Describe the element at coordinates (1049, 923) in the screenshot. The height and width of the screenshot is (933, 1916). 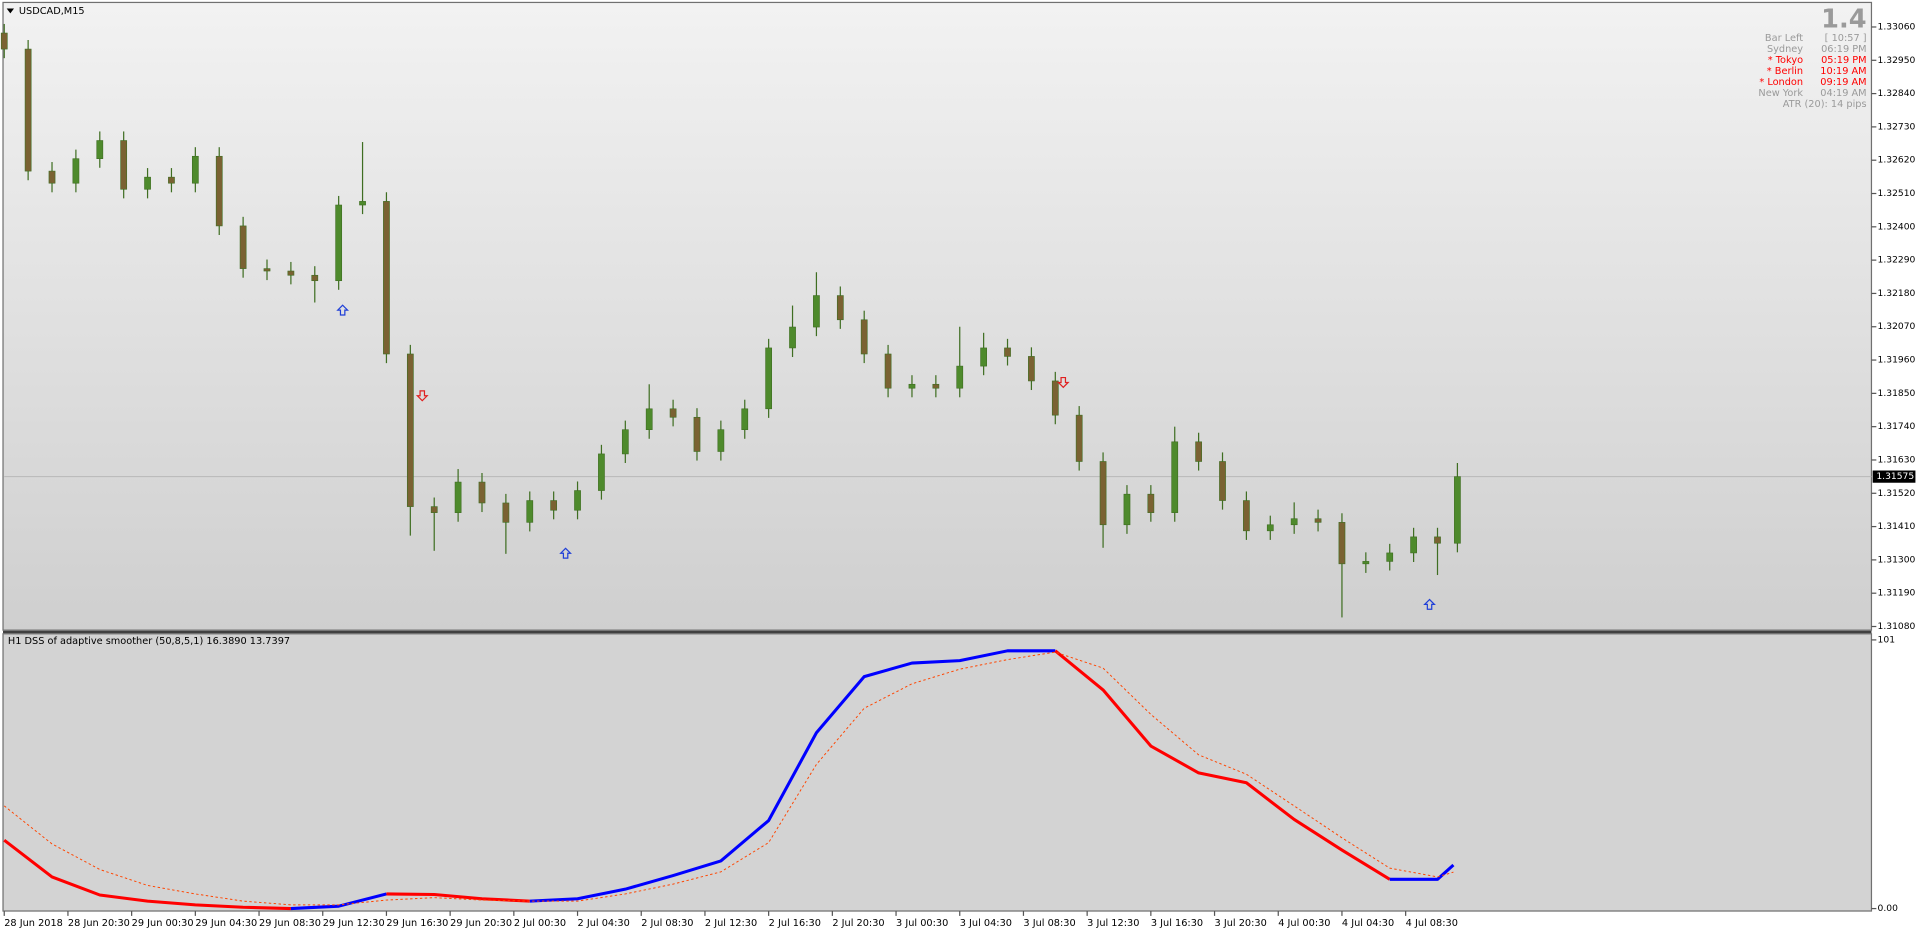
I see `x-tick-label: 3 Jul 08:30` at that location.